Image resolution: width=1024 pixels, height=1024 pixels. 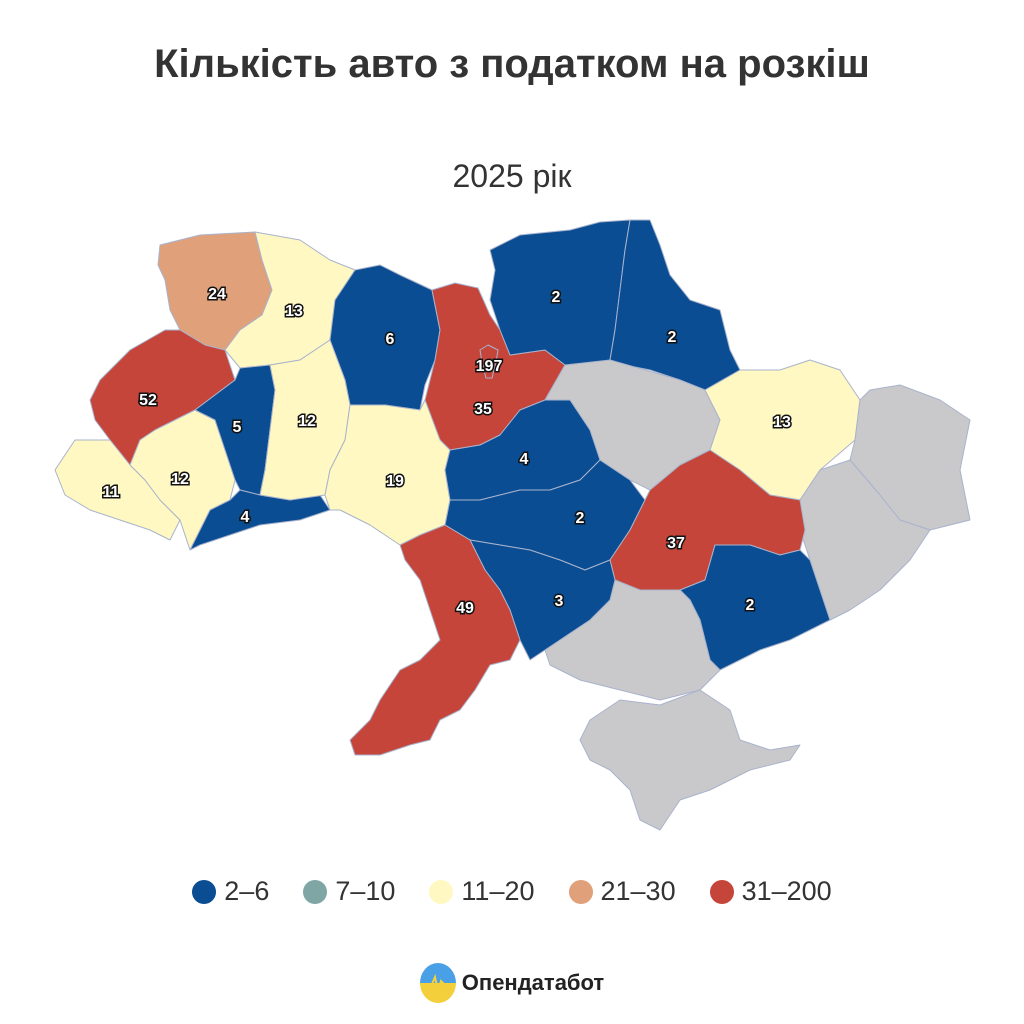 I want to click on region-lviv-value-label: 52, so click(x=148, y=400).